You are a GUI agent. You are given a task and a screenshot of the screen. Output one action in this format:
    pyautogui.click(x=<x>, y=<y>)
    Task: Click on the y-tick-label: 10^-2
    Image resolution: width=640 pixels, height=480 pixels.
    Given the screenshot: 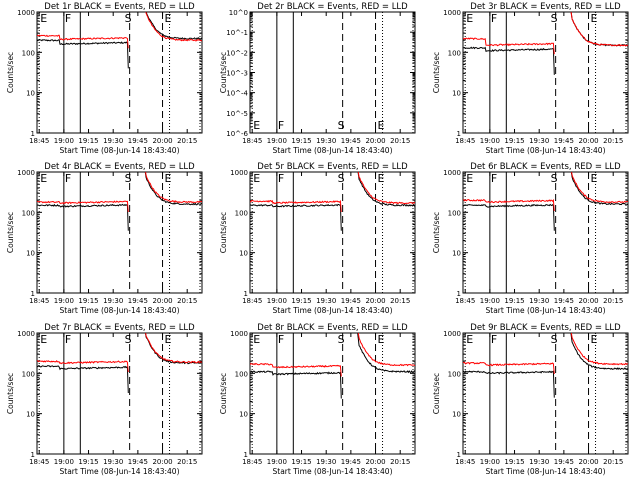 What is the action you would take?
    pyautogui.click(x=237, y=53)
    